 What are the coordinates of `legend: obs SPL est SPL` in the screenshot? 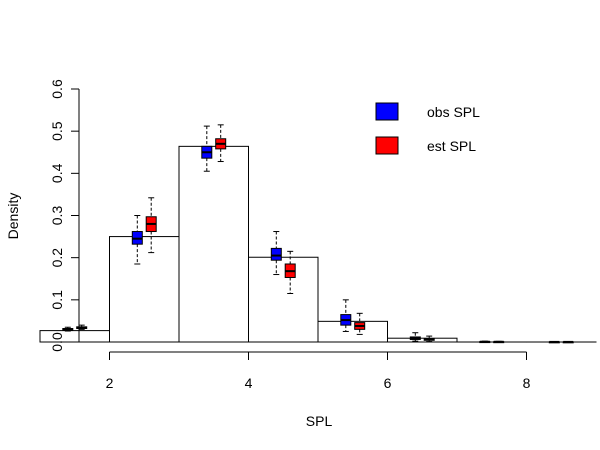 It's located at (427, 128).